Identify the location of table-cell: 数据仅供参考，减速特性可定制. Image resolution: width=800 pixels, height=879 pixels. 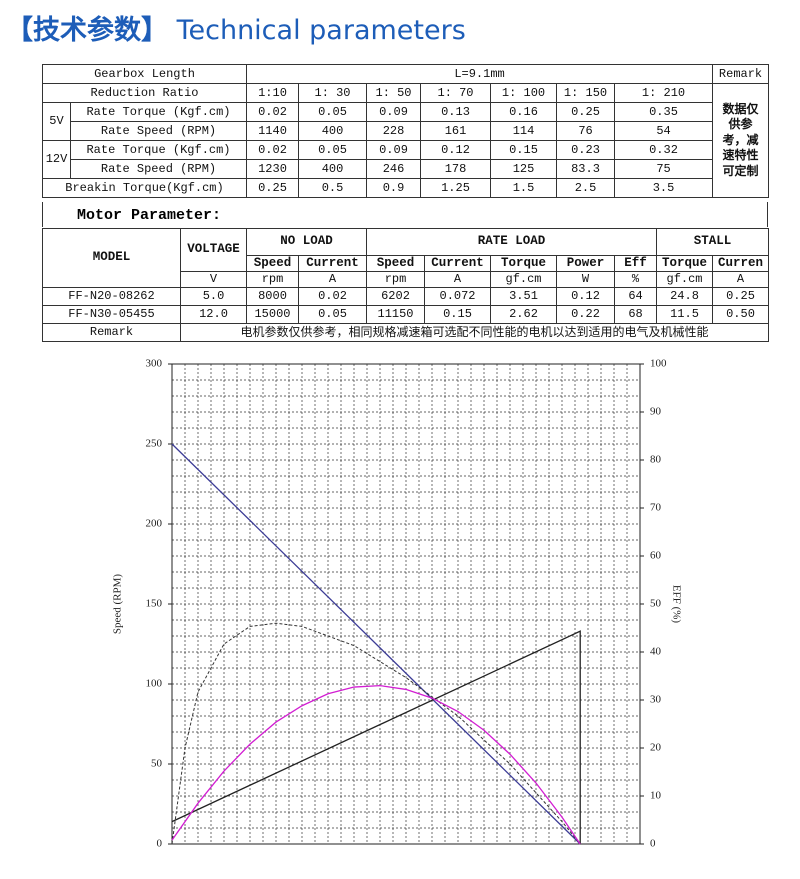
(741, 140).